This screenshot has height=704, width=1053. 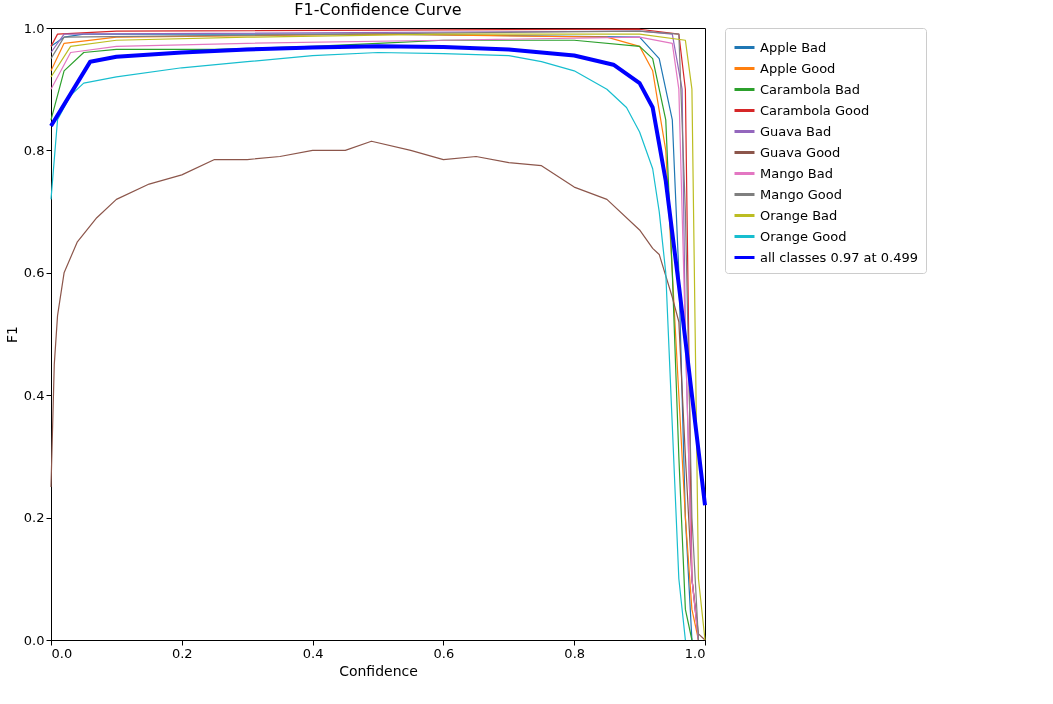 What do you see at coordinates (182, 653) in the screenshot?
I see `x-tick-label: 0.2` at bounding box center [182, 653].